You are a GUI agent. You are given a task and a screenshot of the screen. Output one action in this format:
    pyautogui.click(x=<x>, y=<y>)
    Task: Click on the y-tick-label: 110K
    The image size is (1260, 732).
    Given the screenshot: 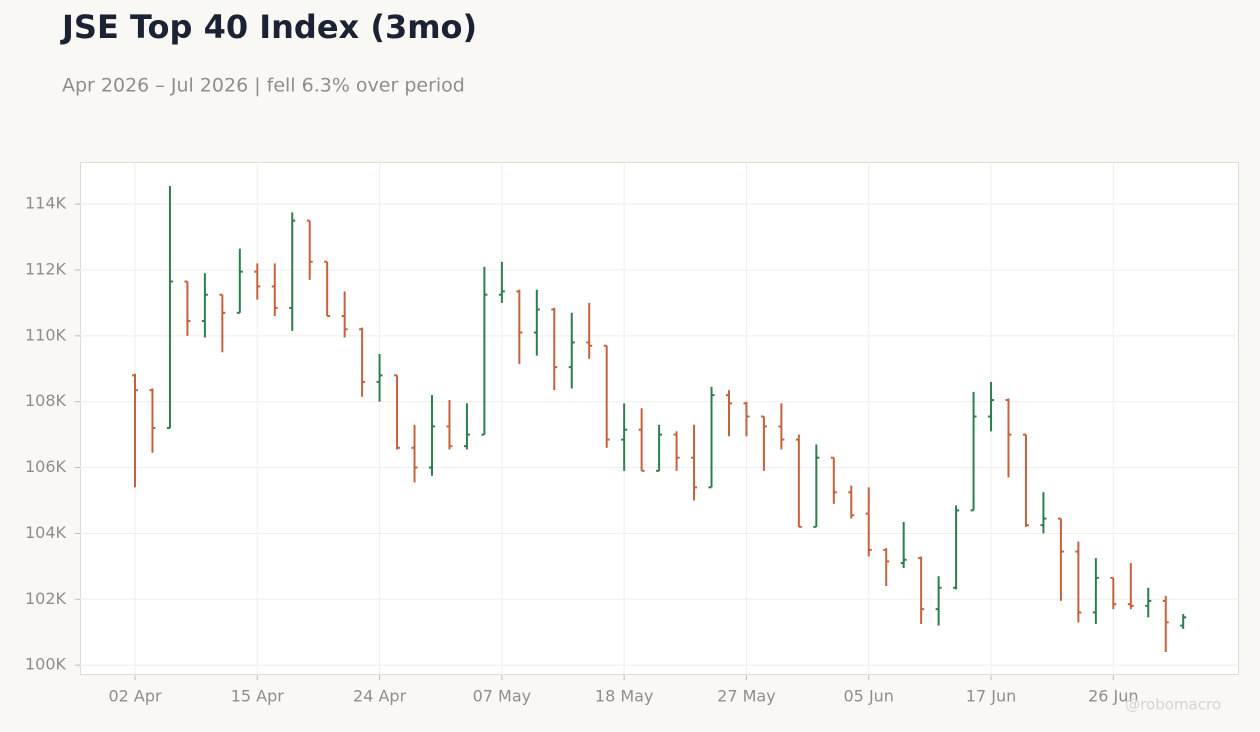 What is the action you would take?
    pyautogui.click(x=46, y=334)
    